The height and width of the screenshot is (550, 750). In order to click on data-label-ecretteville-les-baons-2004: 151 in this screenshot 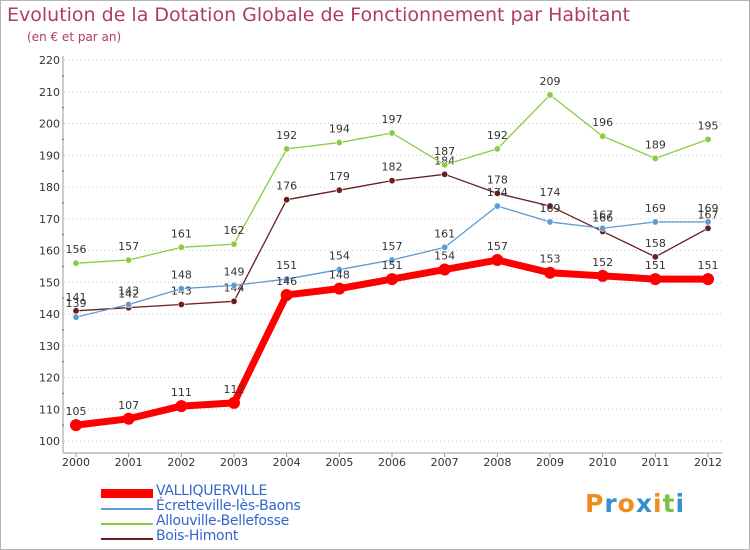, I will do `click(286, 265)`.